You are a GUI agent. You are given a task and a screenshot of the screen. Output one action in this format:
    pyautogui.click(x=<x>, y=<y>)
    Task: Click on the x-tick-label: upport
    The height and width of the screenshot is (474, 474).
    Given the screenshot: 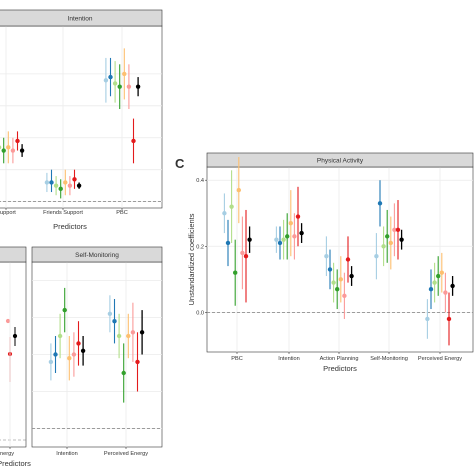 What is the action you would take?
    pyautogui.click(x=8, y=213)
    